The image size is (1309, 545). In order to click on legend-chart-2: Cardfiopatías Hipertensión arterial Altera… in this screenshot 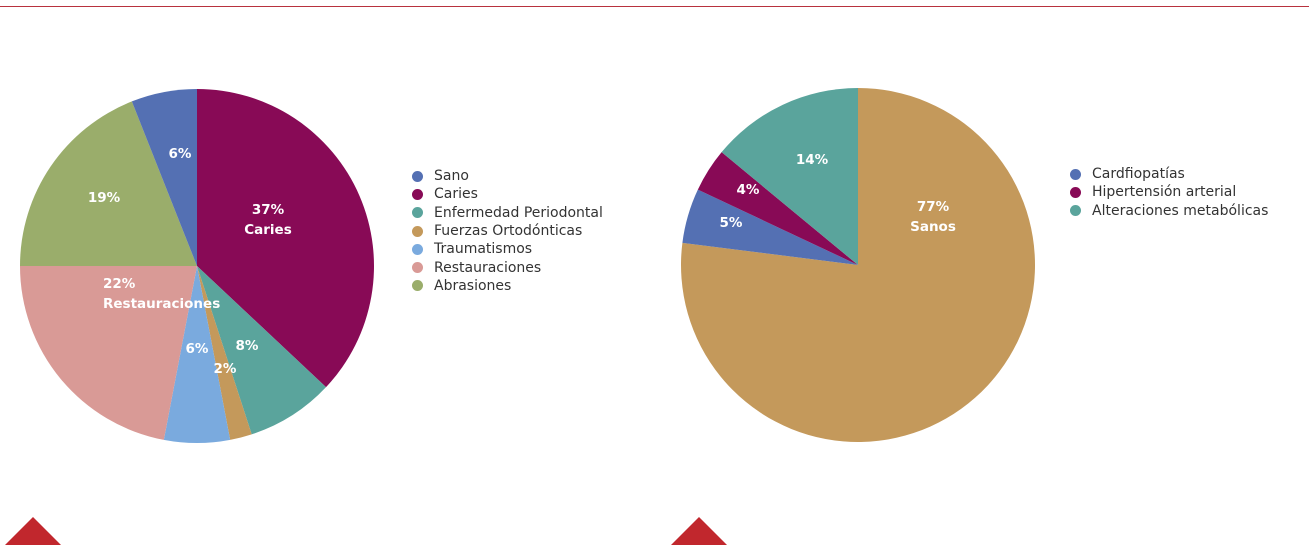, I will do `click(1169, 192)`.